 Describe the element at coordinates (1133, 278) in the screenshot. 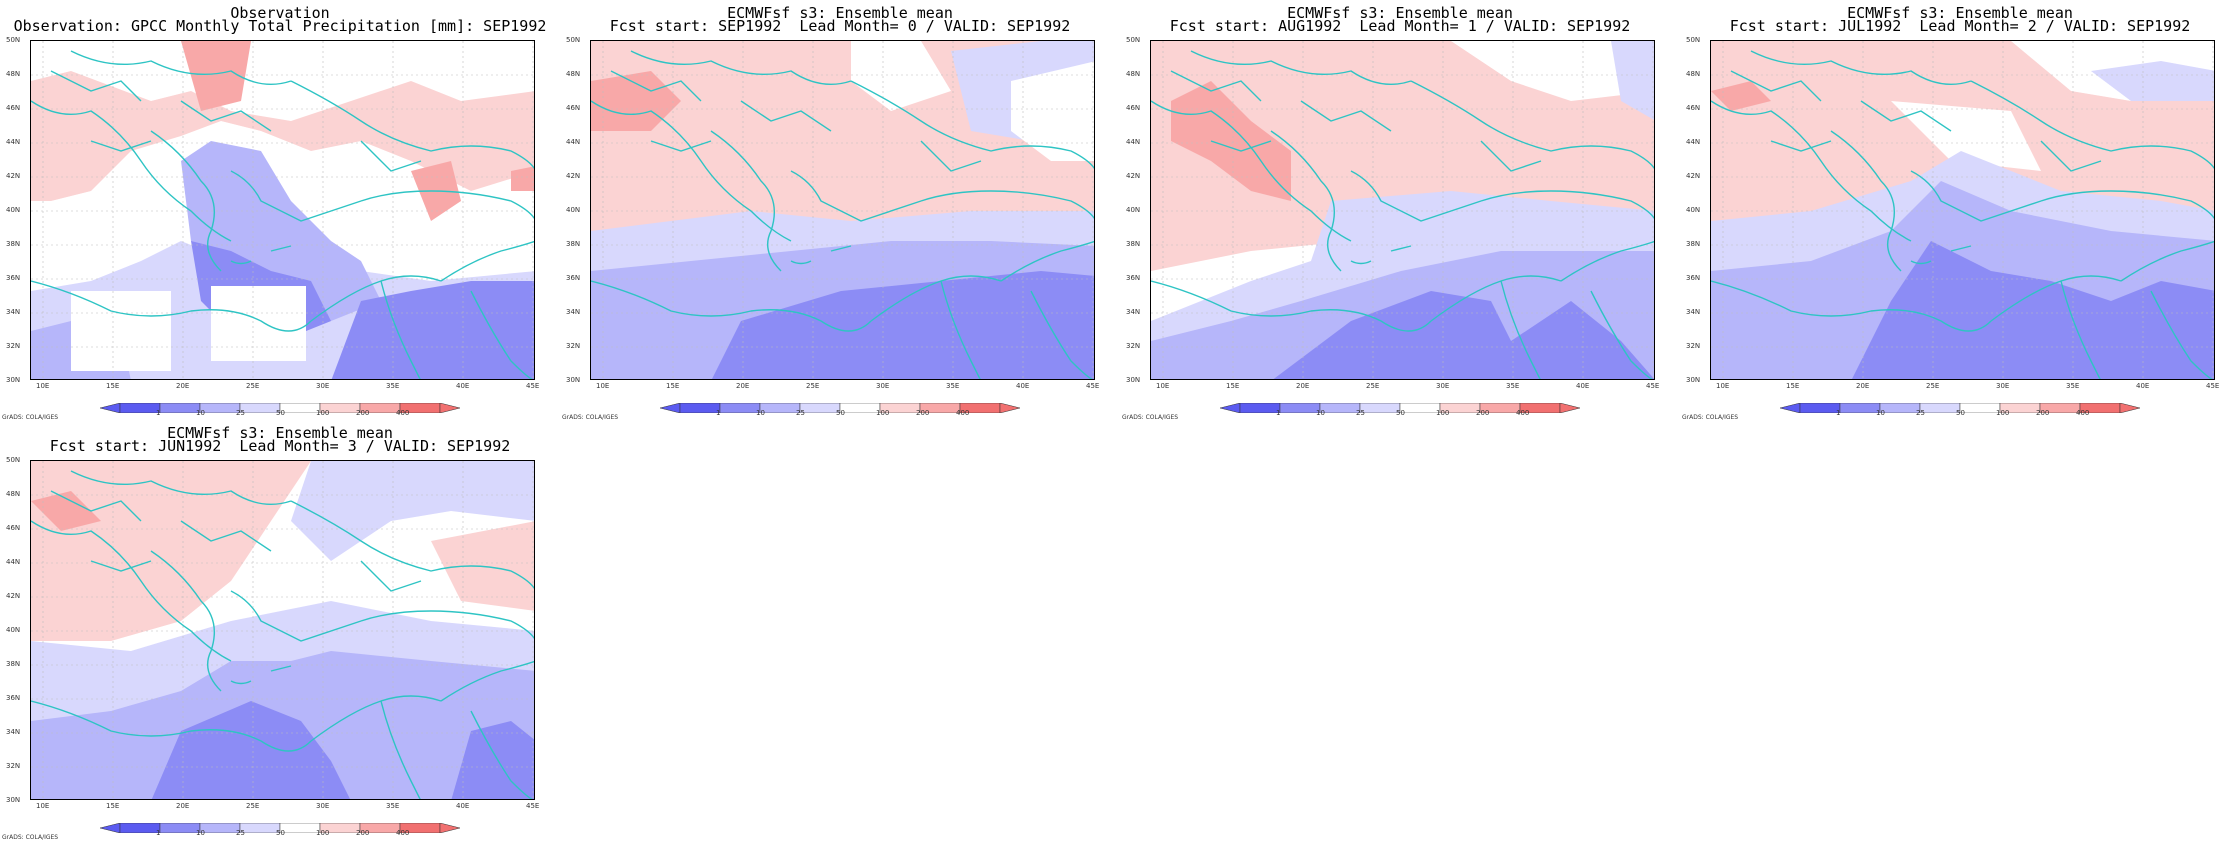

I see `lat-tick-label: 36N` at that location.